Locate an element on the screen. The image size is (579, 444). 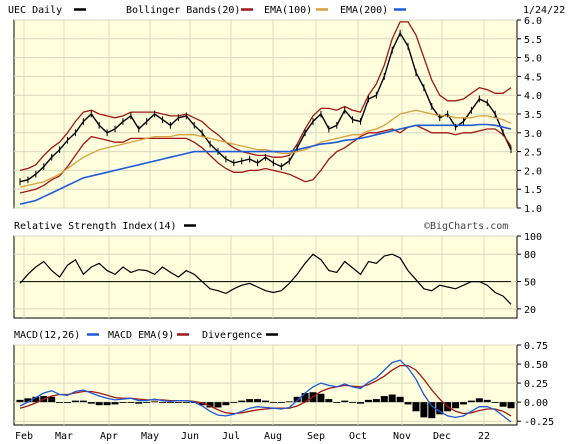
credit-text: ©BigCharts.com is located at coordinates (466, 226).